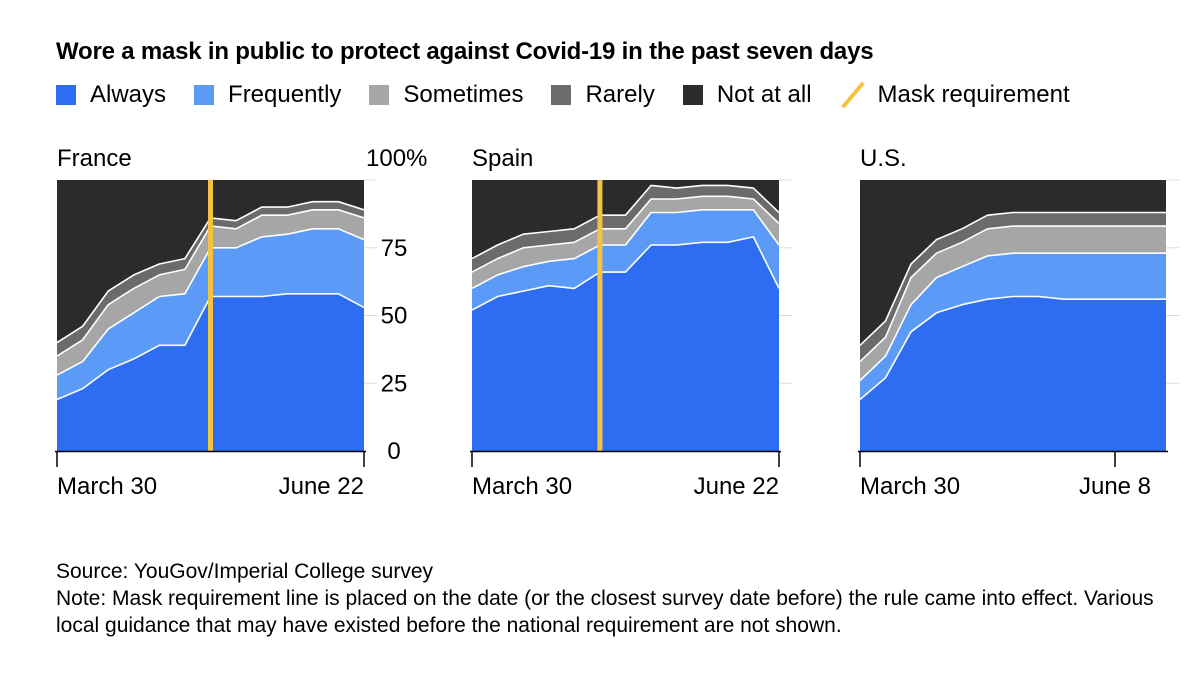 The height and width of the screenshot is (691, 1200). I want to click on always-swatch-icon, so click(66, 95).